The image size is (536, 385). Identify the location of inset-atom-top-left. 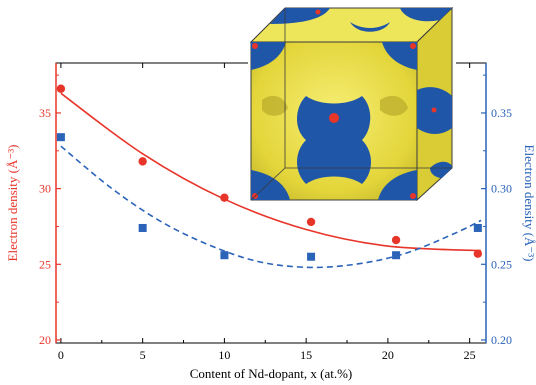
(255, 46).